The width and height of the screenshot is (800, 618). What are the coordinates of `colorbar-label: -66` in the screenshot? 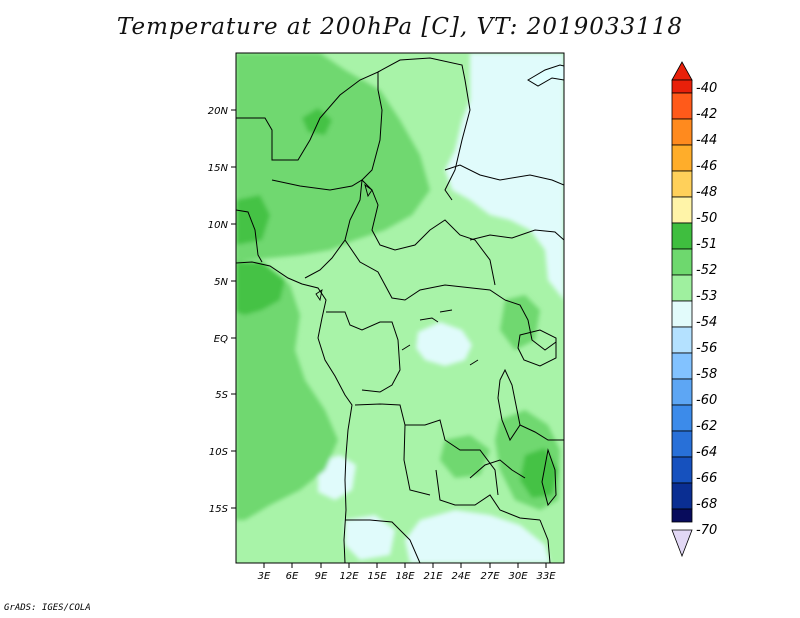 It's located at (706, 478).